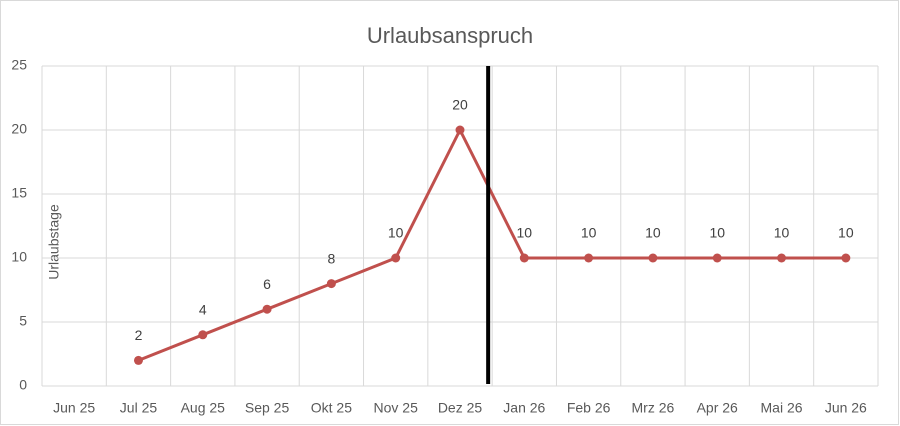 This screenshot has height=426, width=900. Describe the element at coordinates (139, 408) in the screenshot. I see `x-tick-label: Jul 25` at that location.